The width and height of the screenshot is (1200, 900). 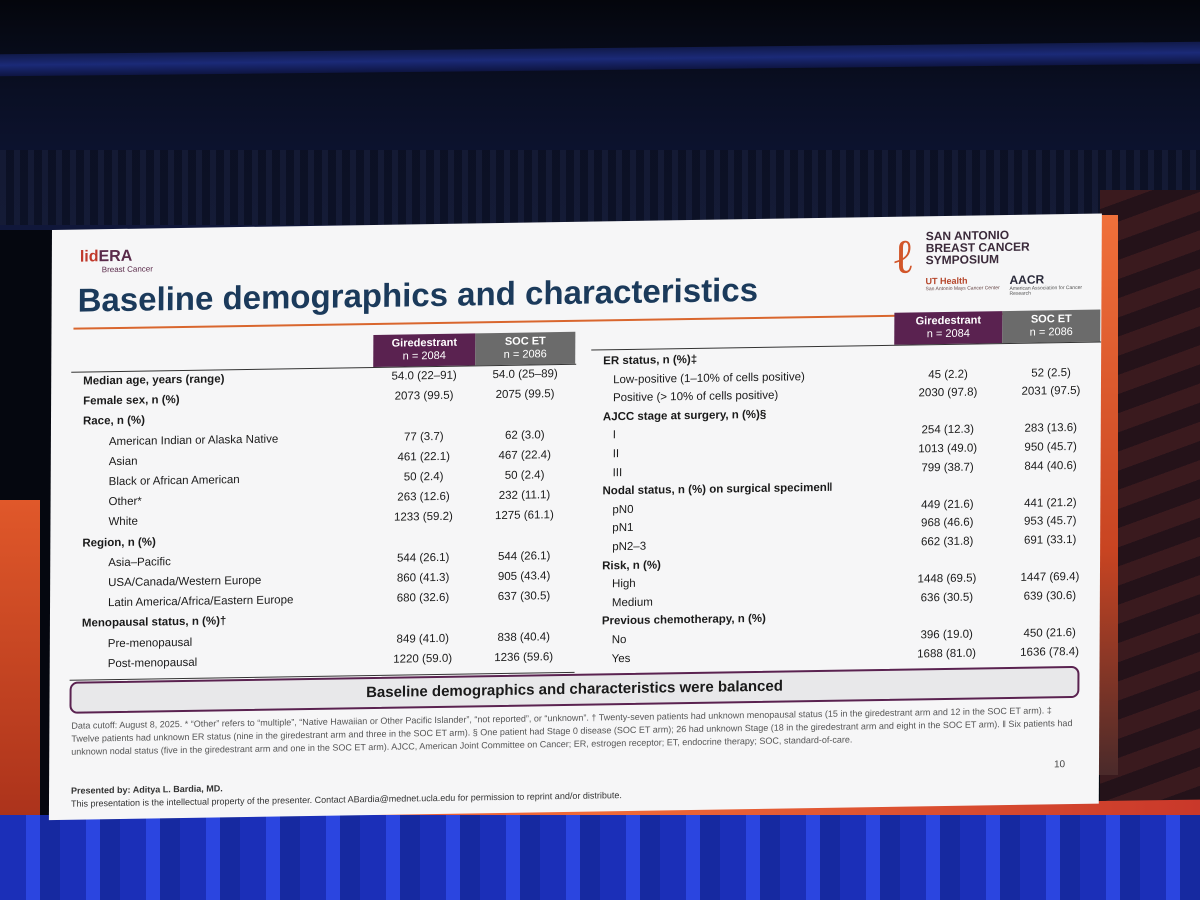 I want to click on soc-value: 52 (2.5), so click(x=1051, y=373).